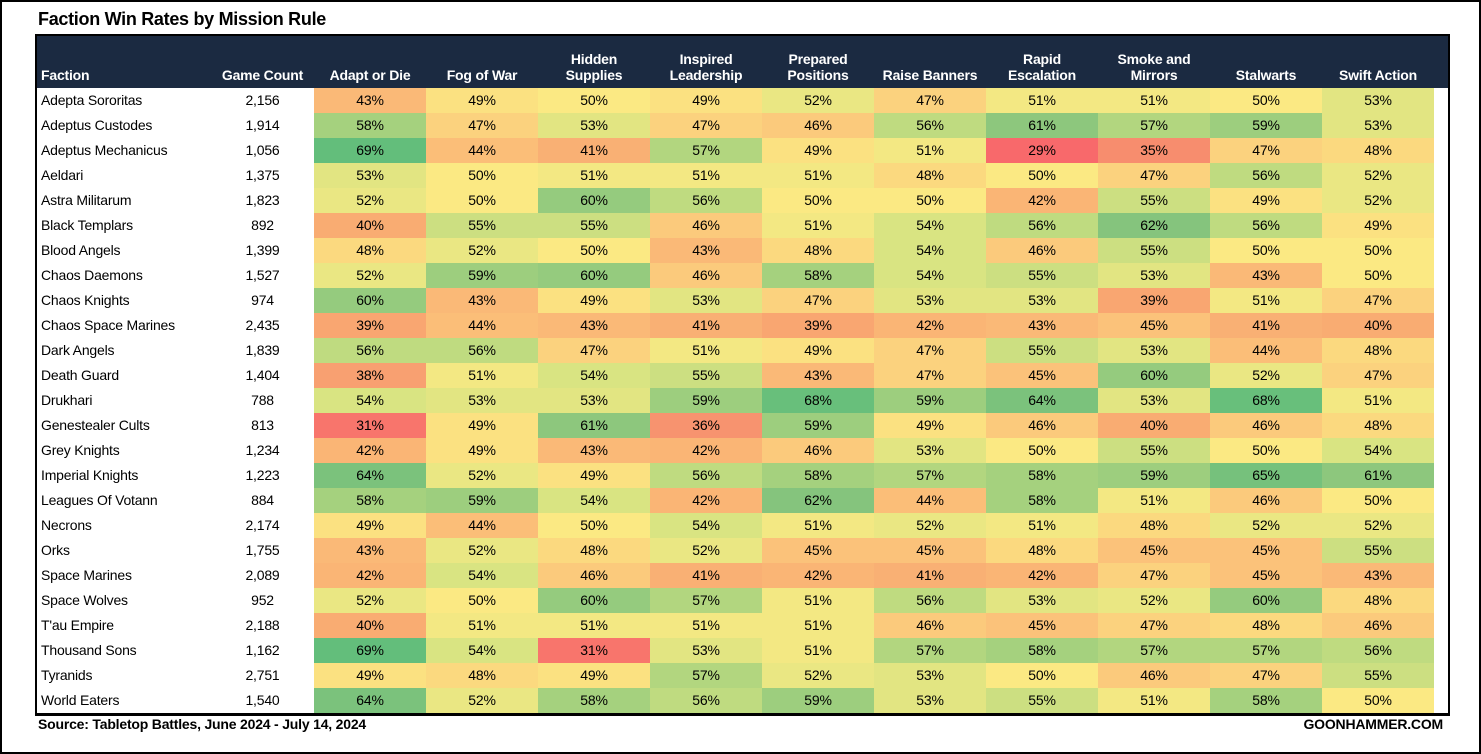  What do you see at coordinates (818, 500) in the screenshot?
I see `win-rate-cell: 62%` at bounding box center [818, 500].